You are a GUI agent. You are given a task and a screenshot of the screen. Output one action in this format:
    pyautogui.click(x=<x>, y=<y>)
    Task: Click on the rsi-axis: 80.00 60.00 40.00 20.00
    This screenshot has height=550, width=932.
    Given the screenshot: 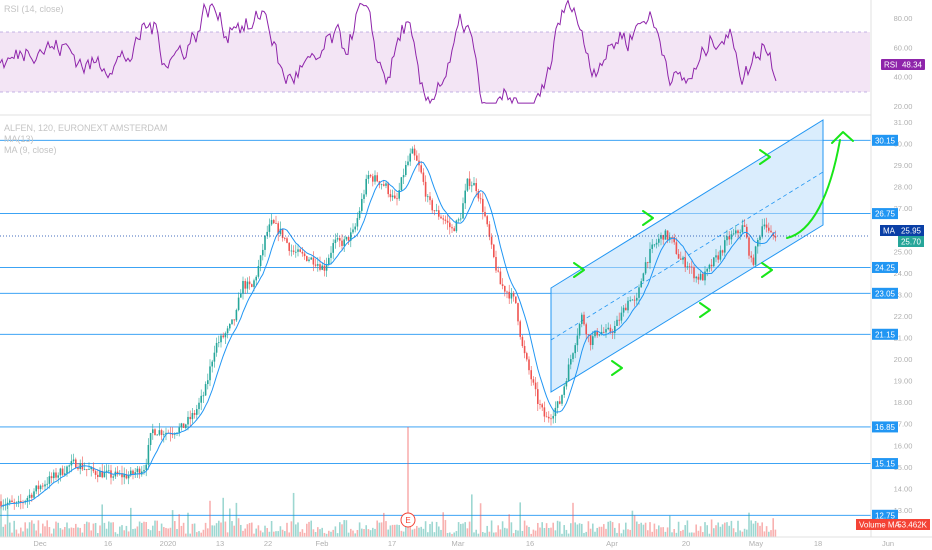 What is the action you would take?
    pyautogui.click(x=903, y=62)
    